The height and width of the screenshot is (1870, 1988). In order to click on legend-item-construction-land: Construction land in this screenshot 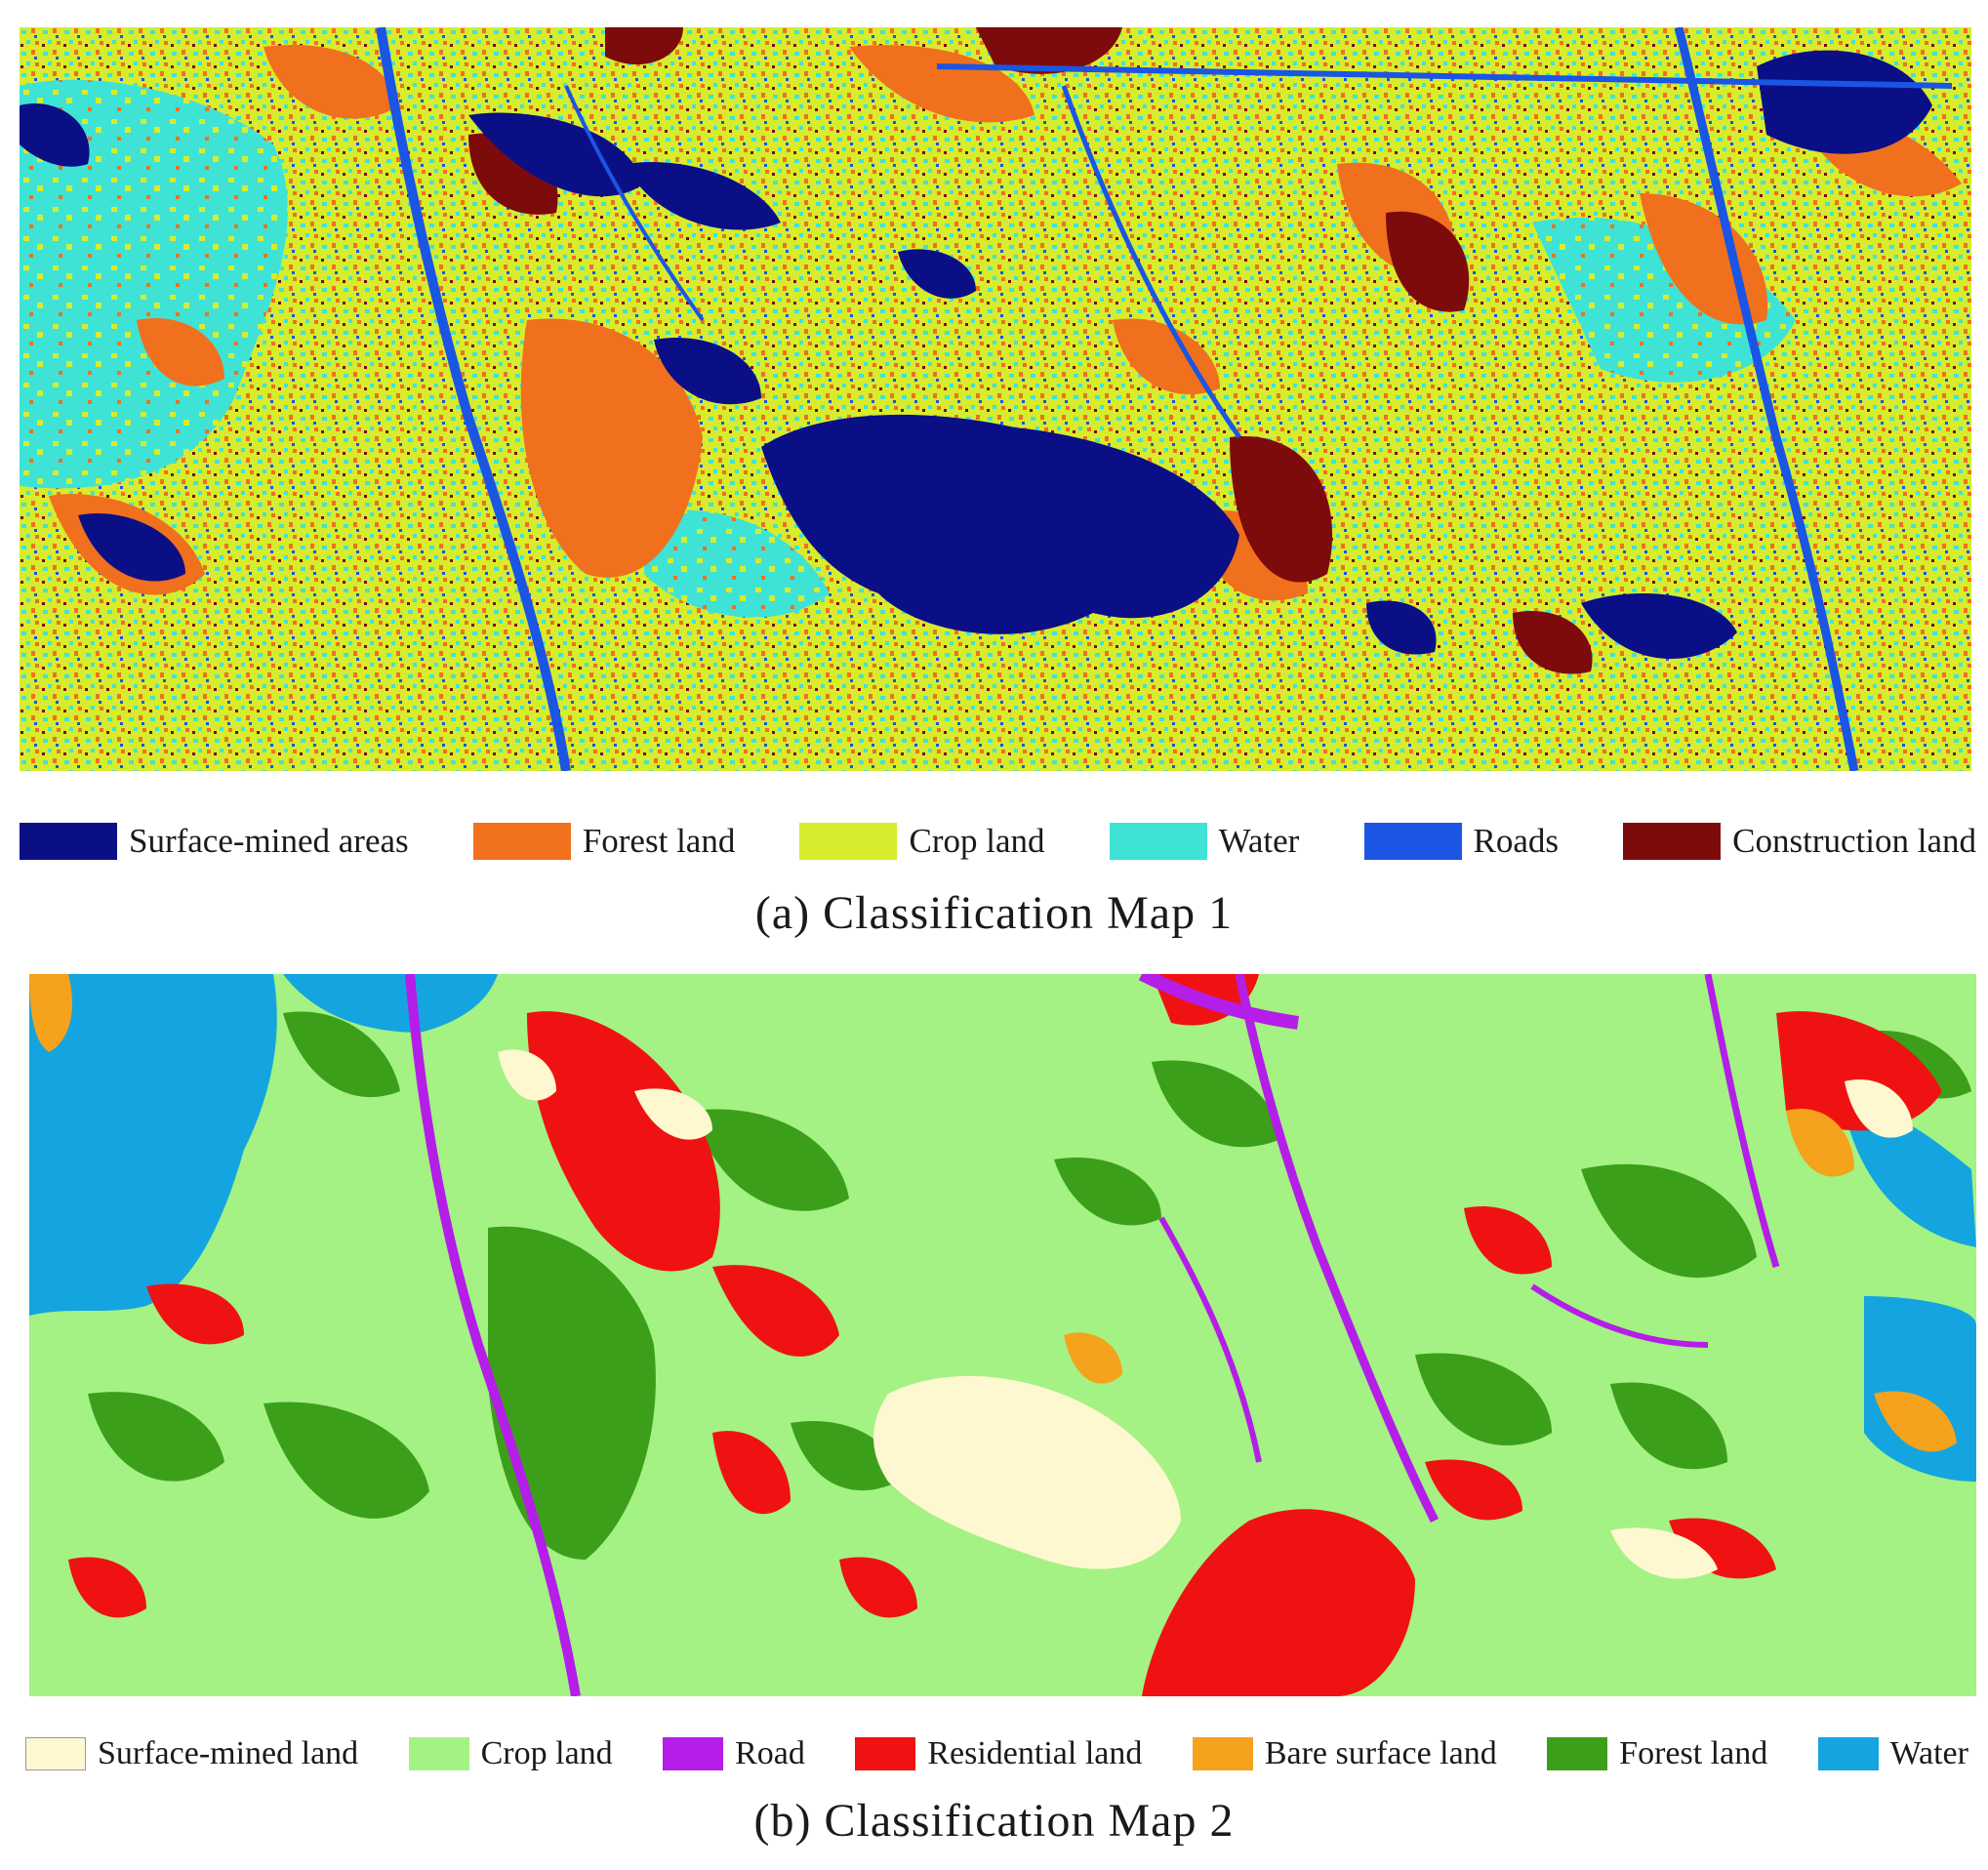, I will do `click(1799, 841)`.